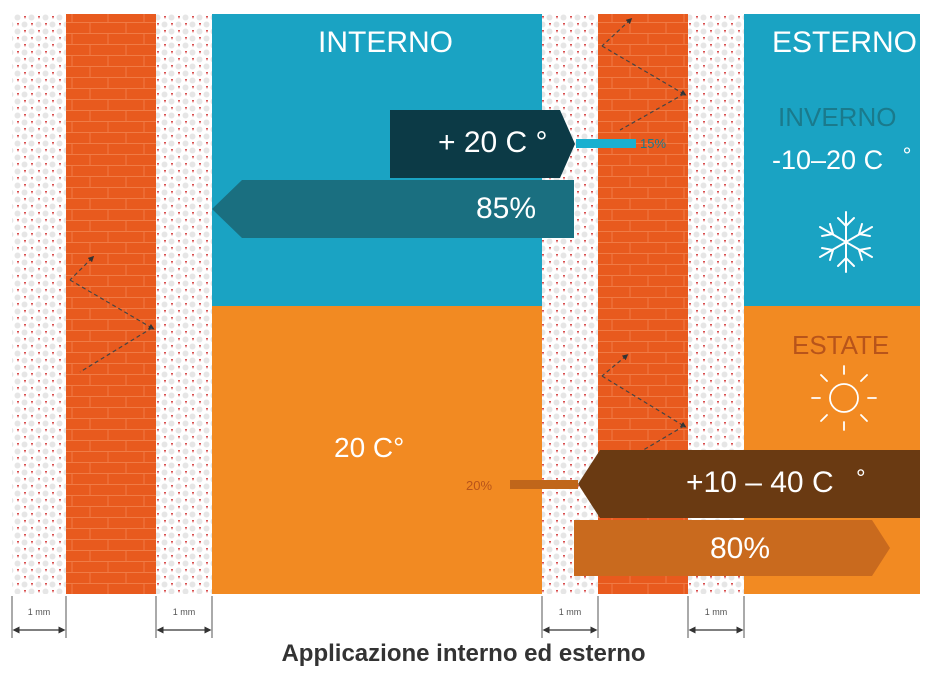 Image resolution: width=927 pixels, height=674 pixels. Describe the element at coordinates (184, 612) in the screenshot. I see `thickness-label-2: 1 mm` at that location.